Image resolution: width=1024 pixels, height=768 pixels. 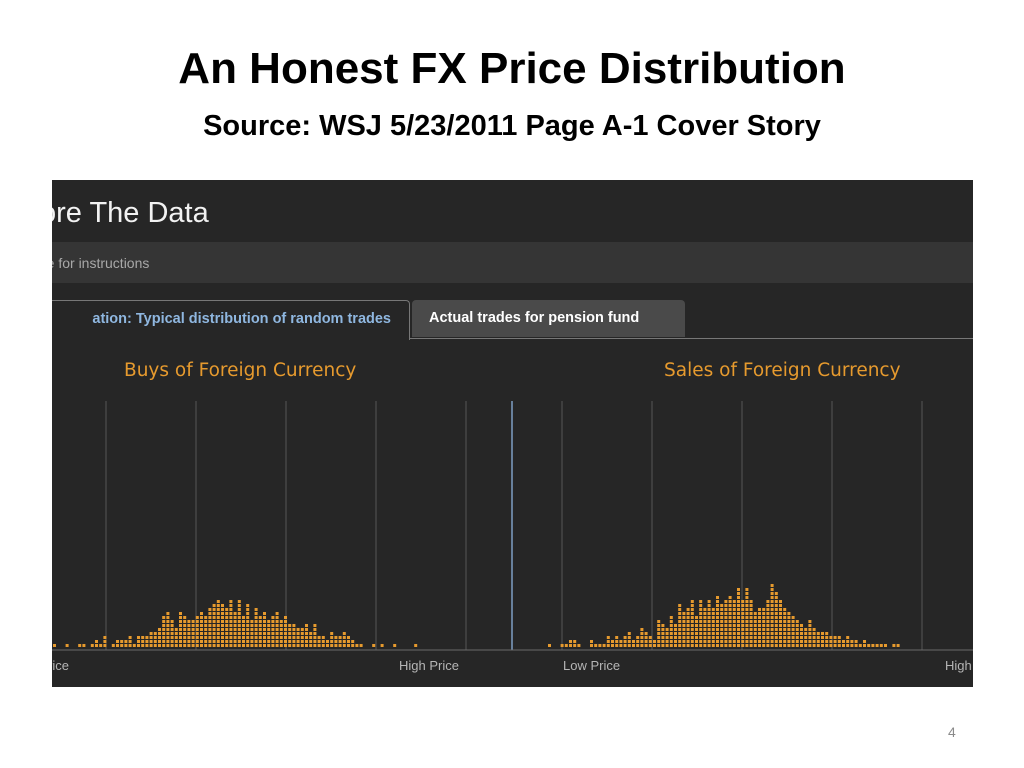 What do you see at coordinates (548, 318) in the screenshot?
I see `tab-pension-fund-trades: Actual trades for pension fund` at bounding box center [548, 318].